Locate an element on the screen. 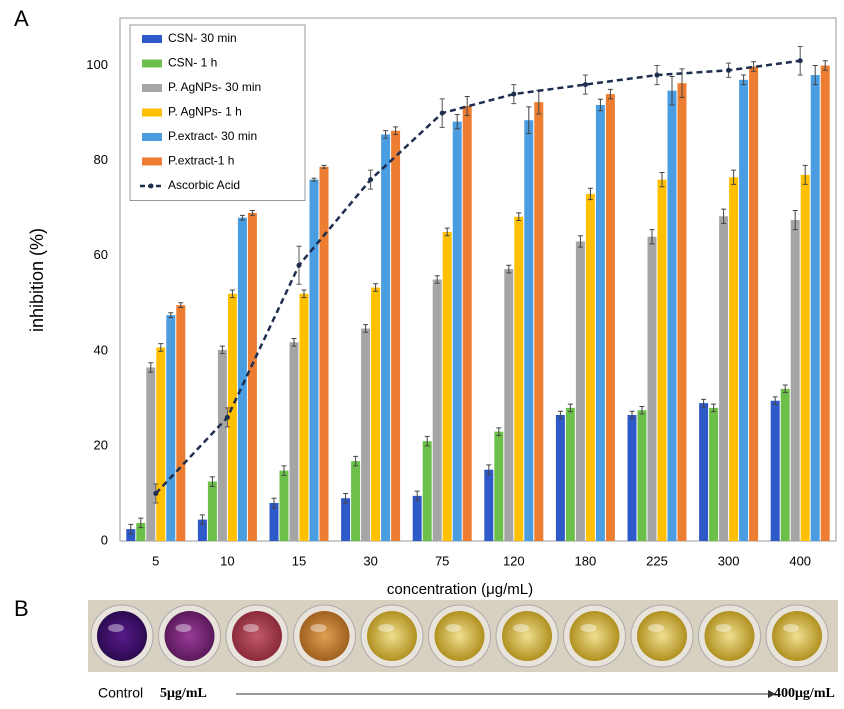 Image resolution: width=844 pixels, height=709 pixels. y-tick-label: 80 is located at coordinates (101, 159).